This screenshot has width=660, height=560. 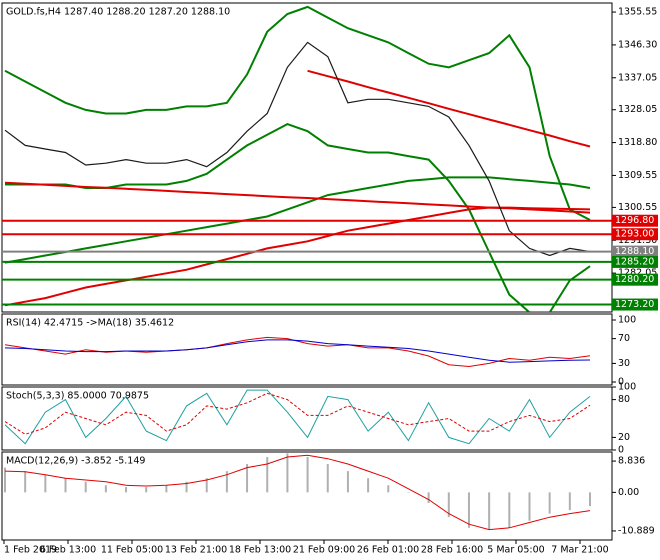 I want to click on x-tick-label: 1 Feb 2019, so click(x=30, y=550).